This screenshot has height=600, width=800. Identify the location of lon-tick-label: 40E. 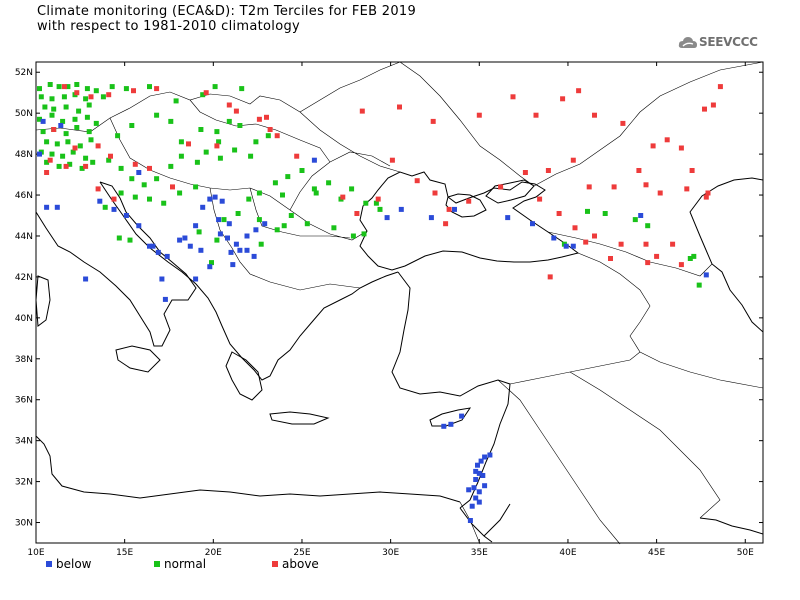
(567, 553).